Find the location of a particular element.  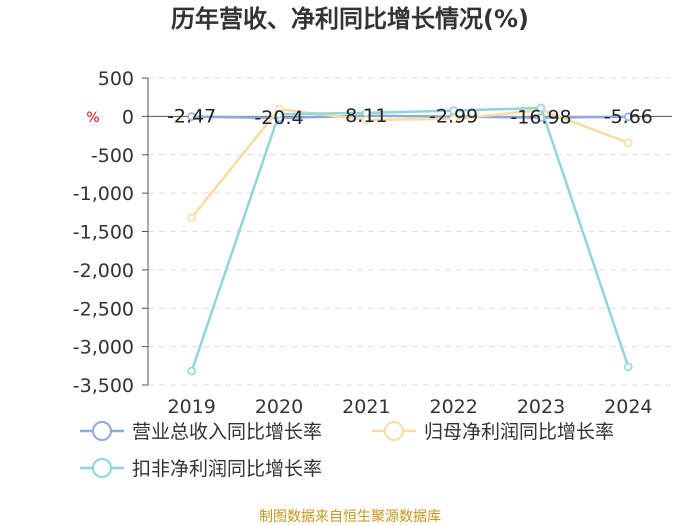

data-label: -16.98 is located at coordinates (540, 118).